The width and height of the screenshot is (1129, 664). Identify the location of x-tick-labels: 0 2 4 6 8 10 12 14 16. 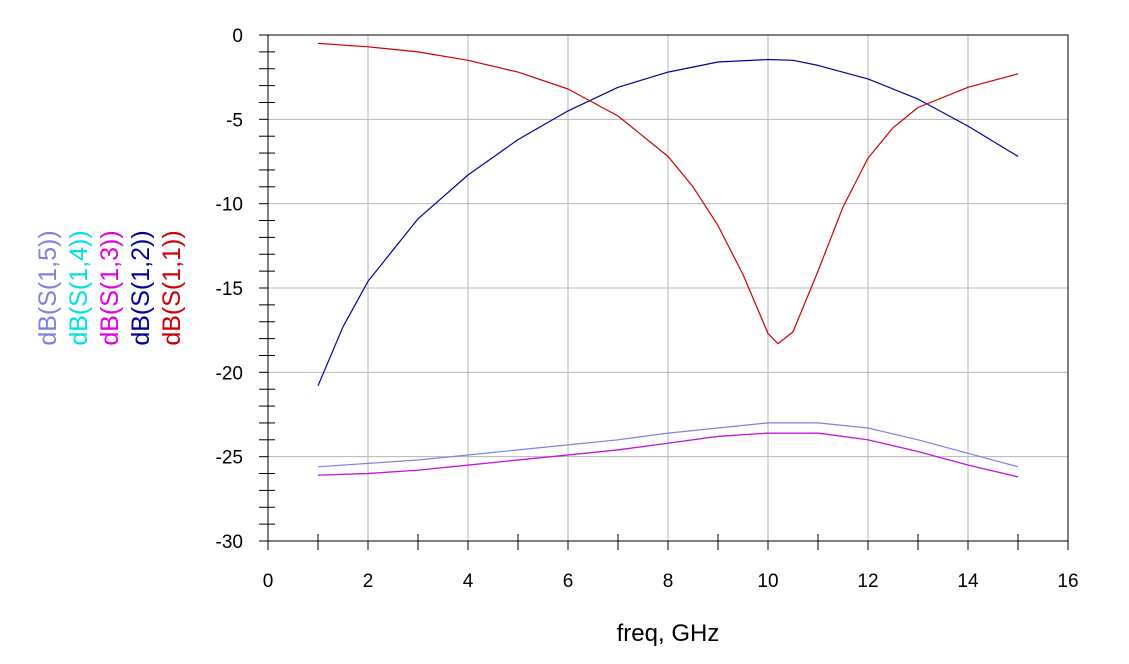
(671, 581).